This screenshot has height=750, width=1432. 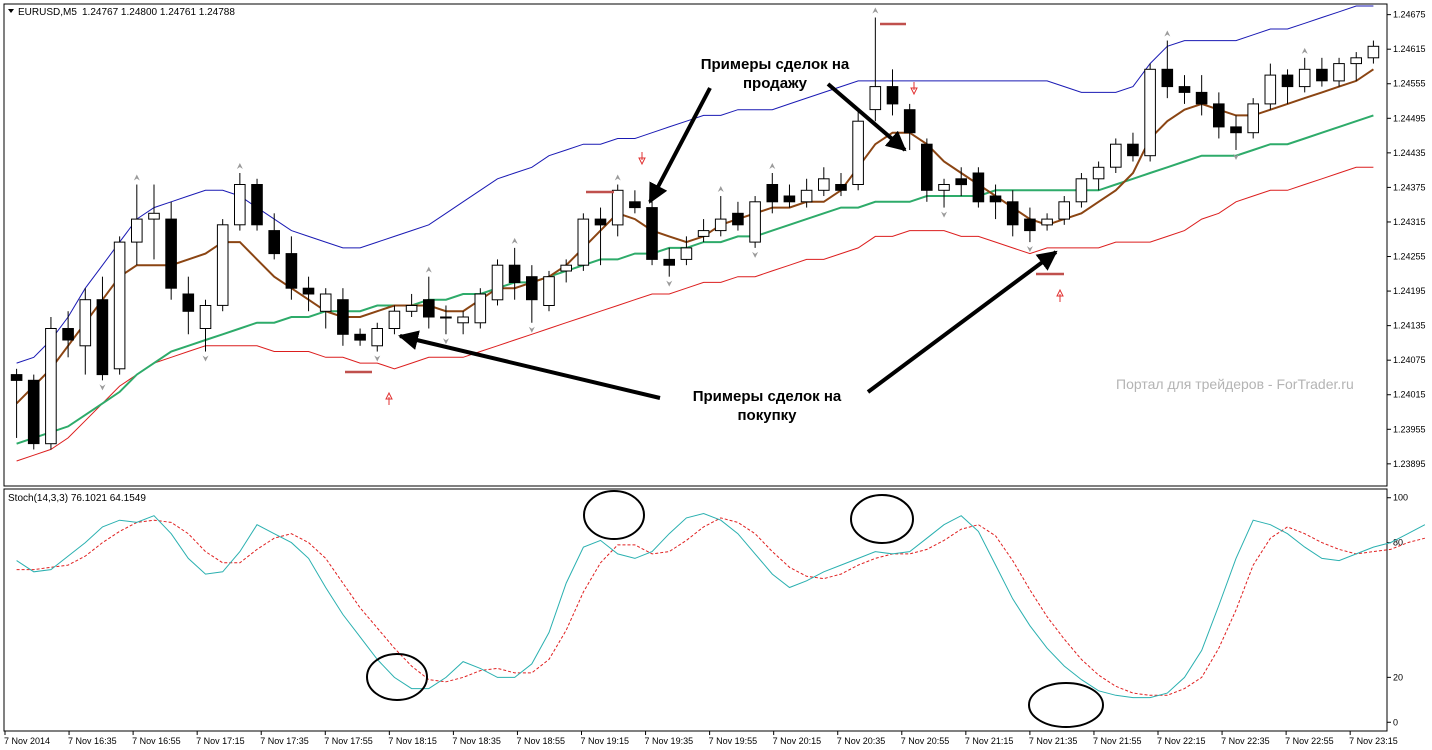 I want to click on stoch-oversold-circle, so click(x=1066, y=705).